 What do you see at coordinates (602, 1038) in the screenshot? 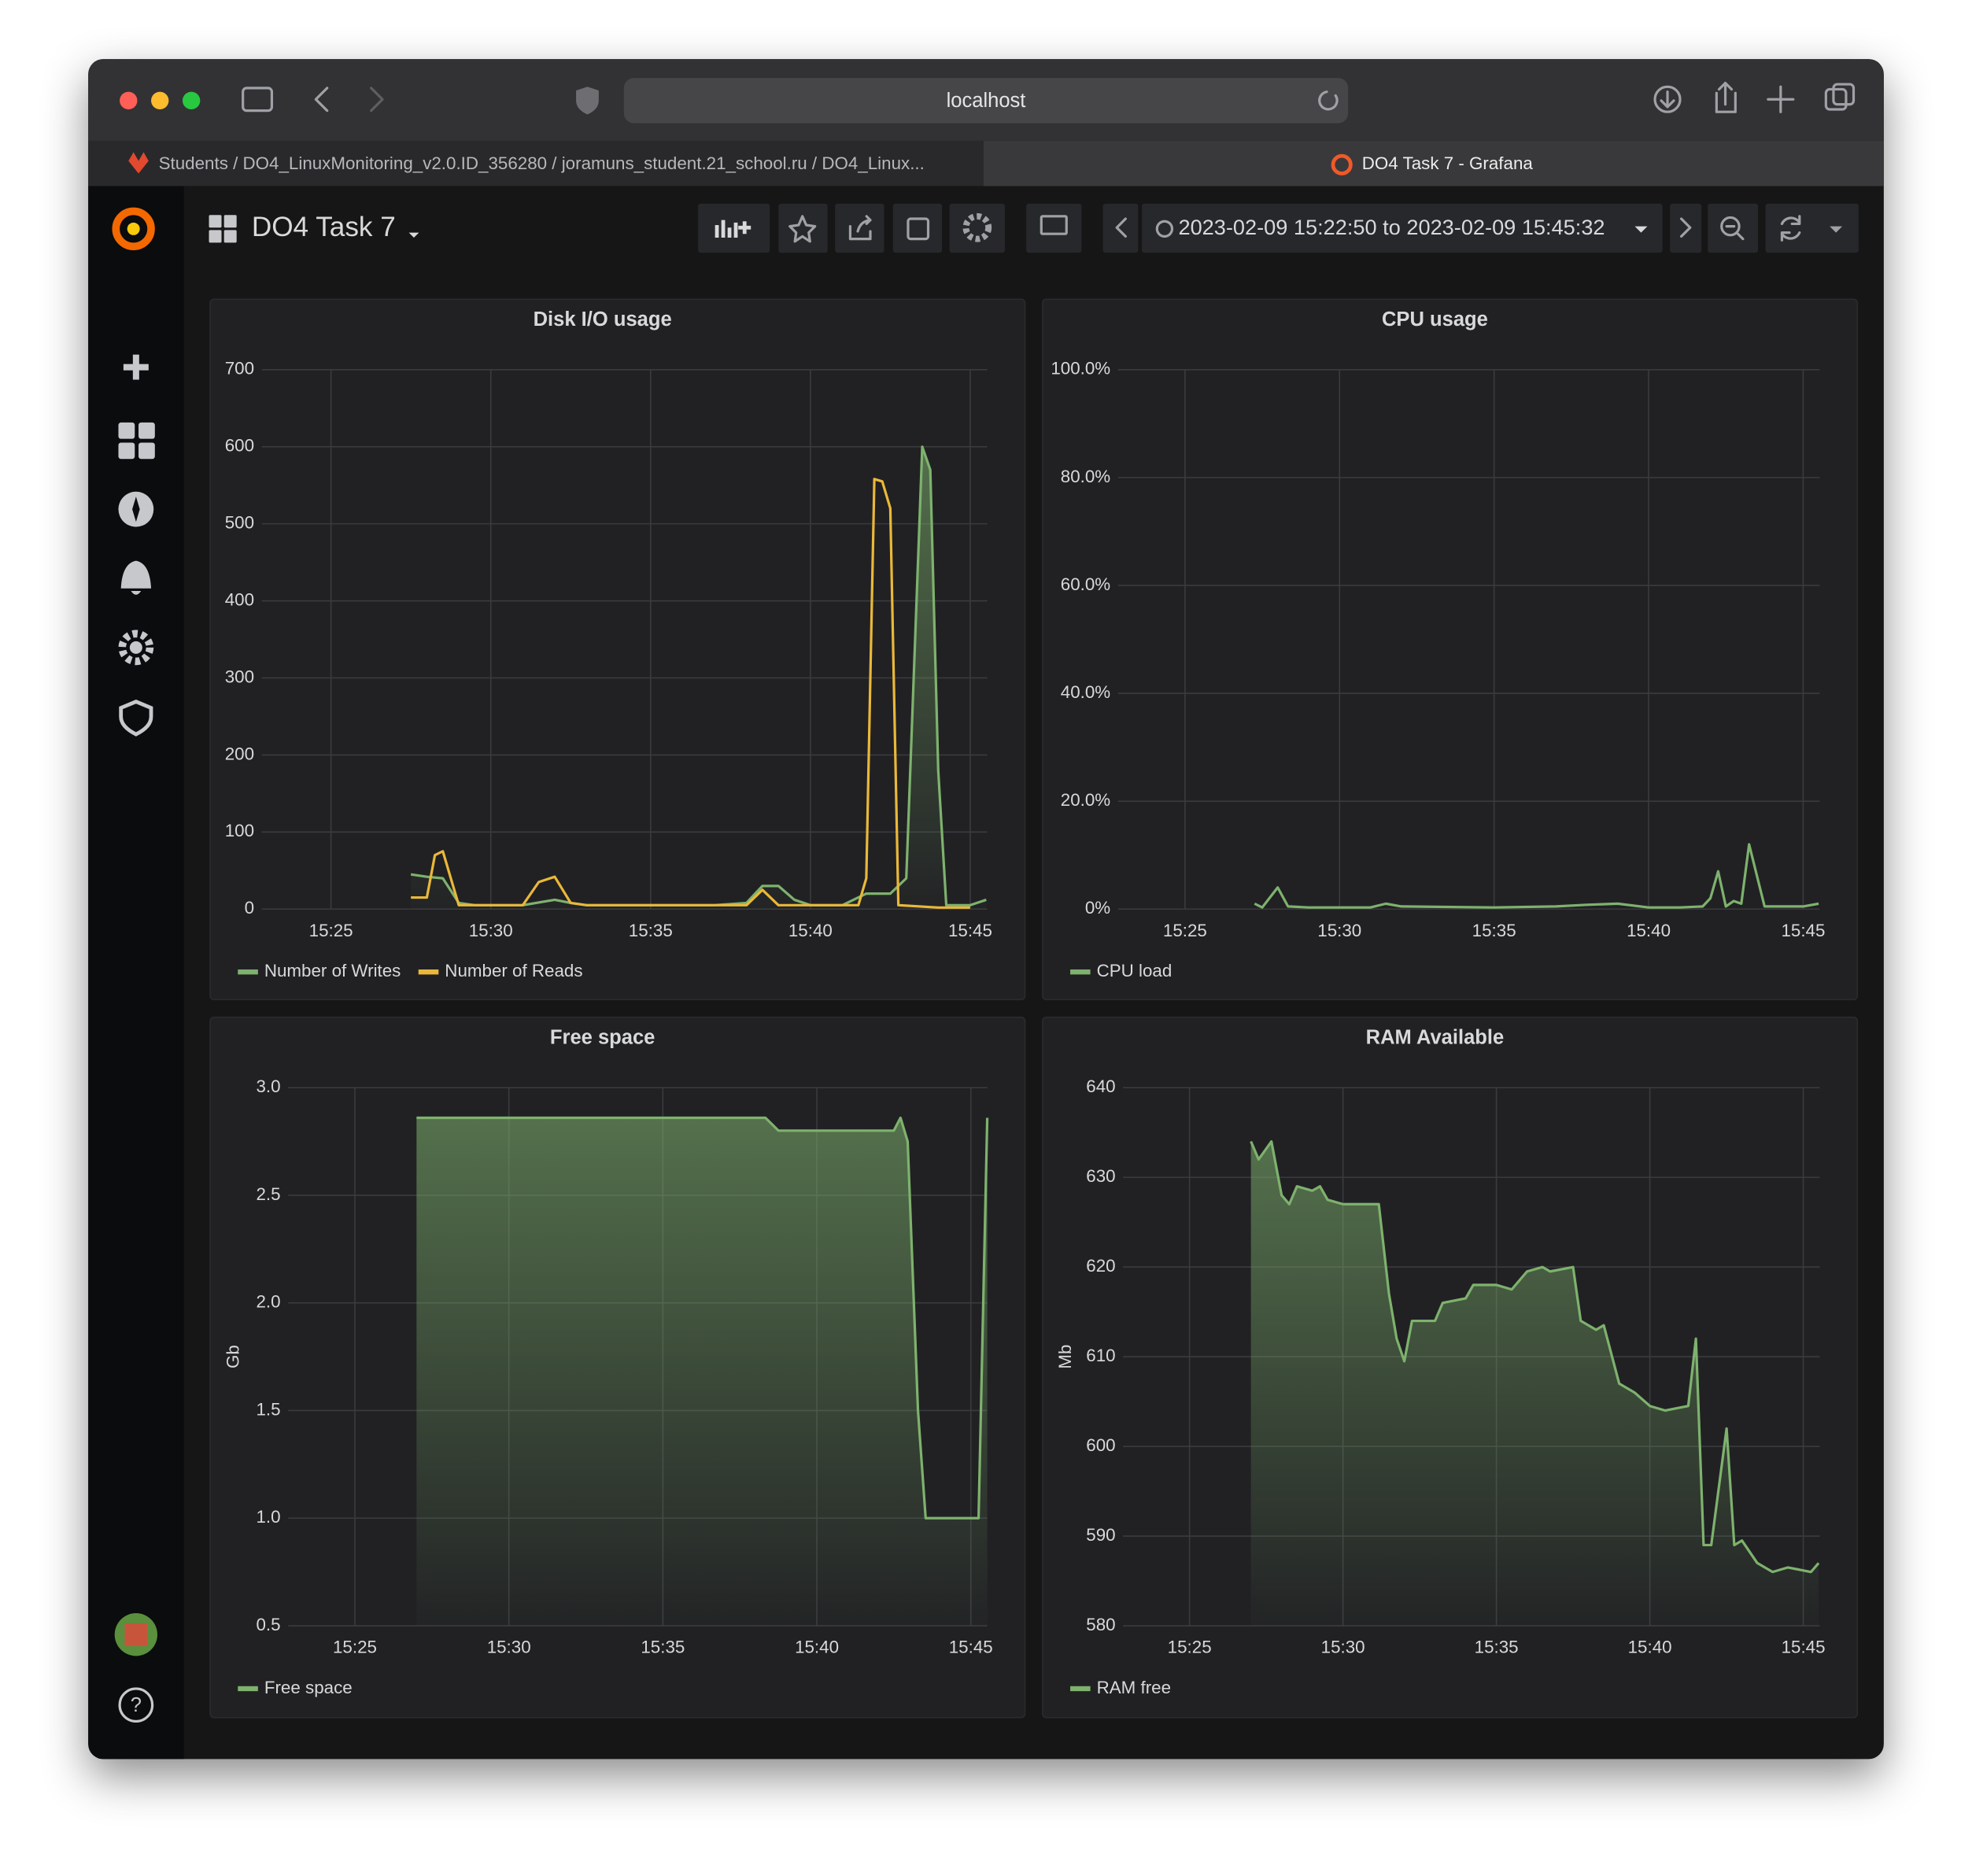
I see `panel-title: Free space` at bounding box center [602, 1038].